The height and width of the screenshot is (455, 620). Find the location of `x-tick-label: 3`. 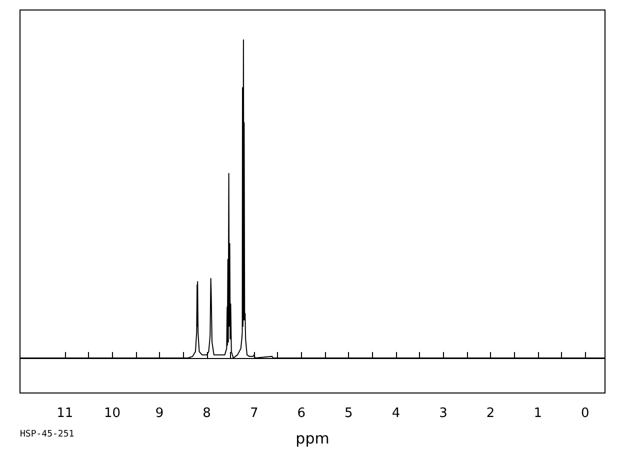

x-tick-label: 3 is located at coordinates (443, 413).